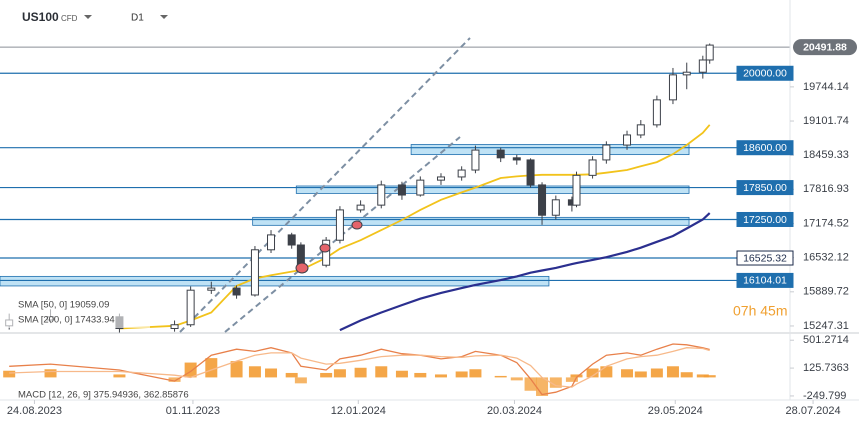 This screenshot has height=427, width=859. I want to click on y-tick-label: 501.2714, so click(826, 340).